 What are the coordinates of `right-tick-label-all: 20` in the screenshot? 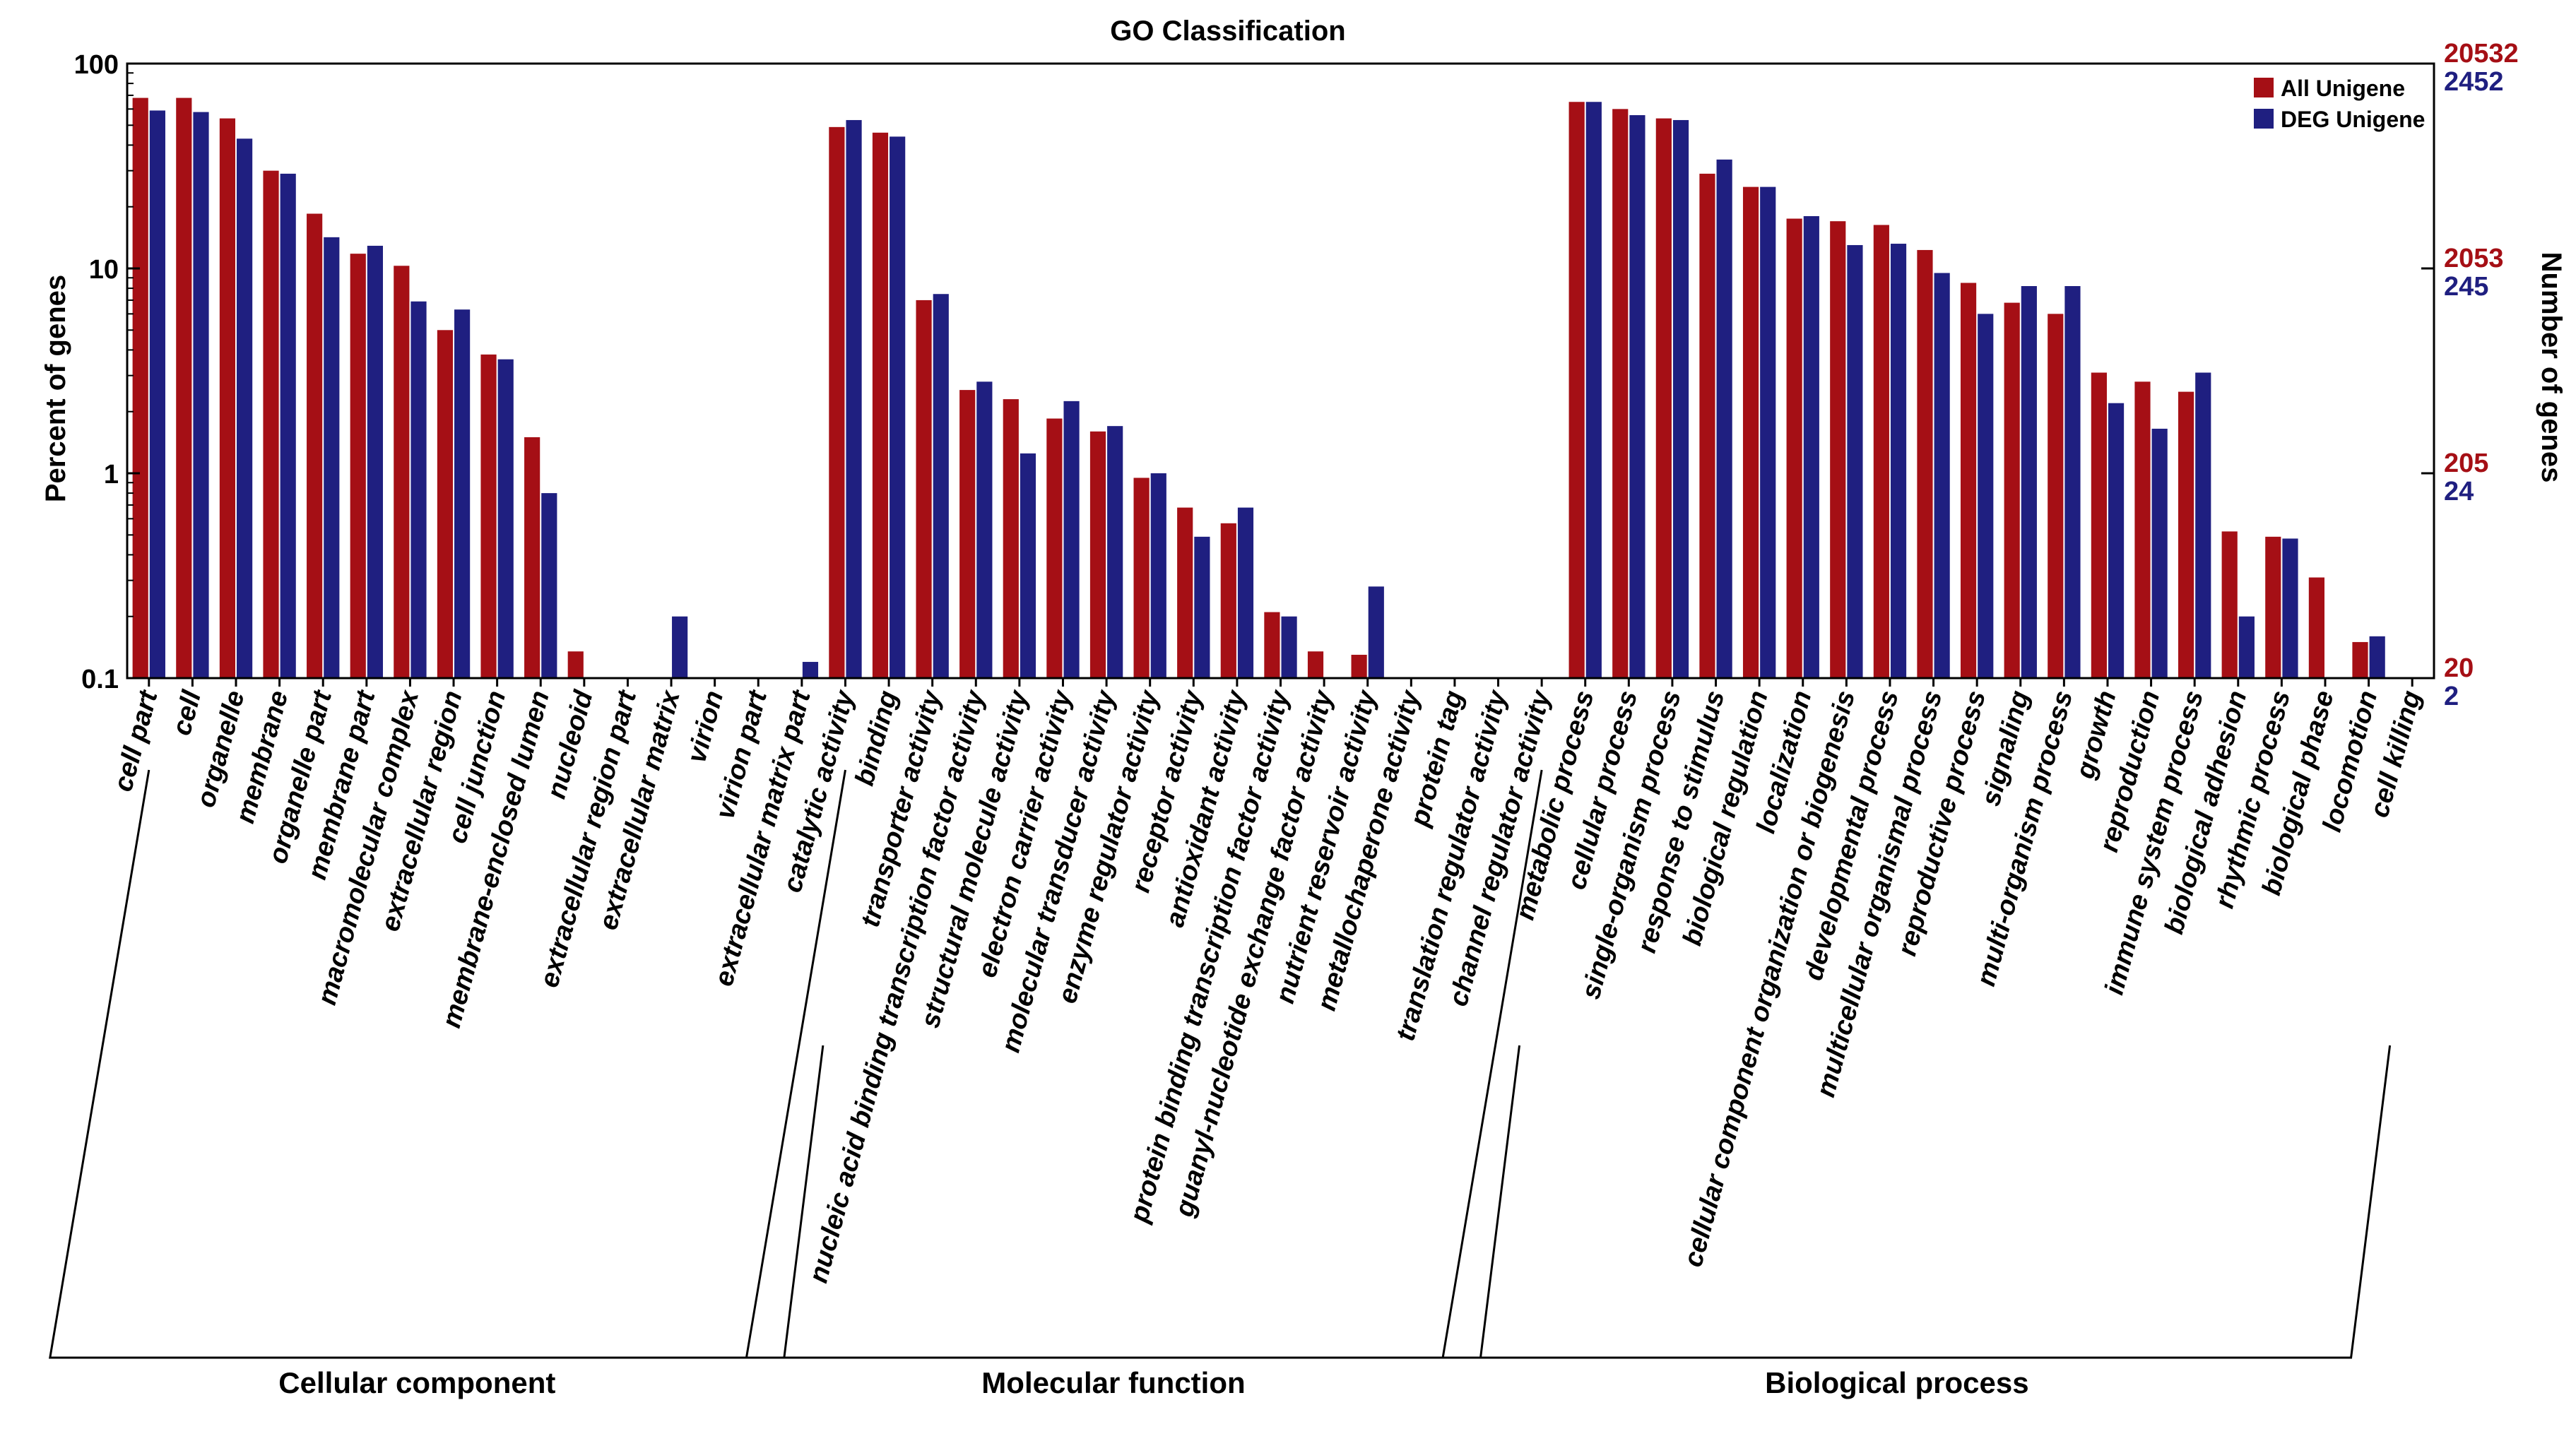 It's located at (2459, 668).